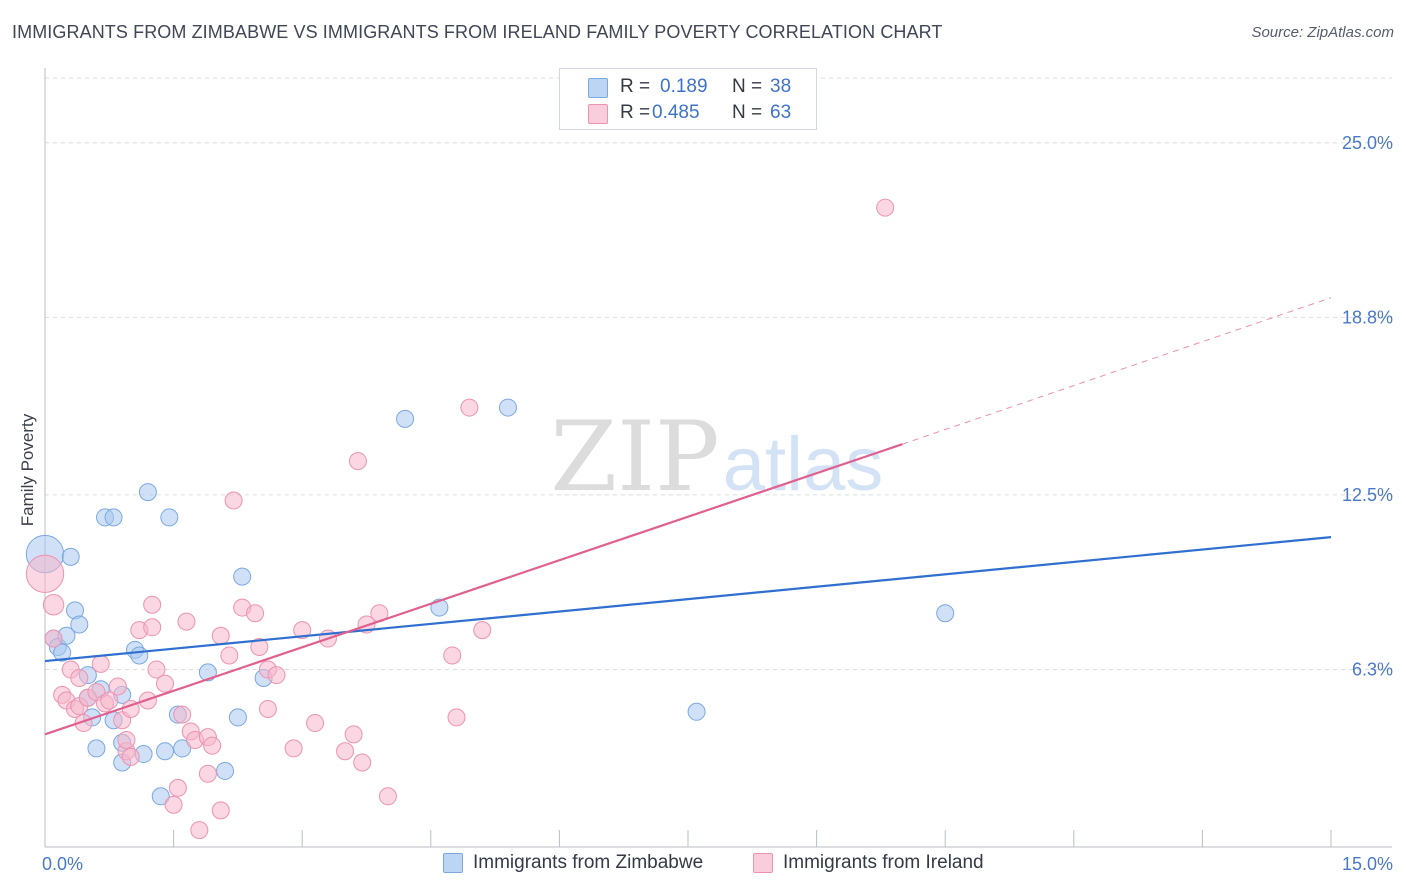 The width and height of the screenshot is (1406, 892). What do you see at coordinates (688, 599) in the screenshot?
I see `zimbabwe-trend-line` at bounding box center [688, 599].